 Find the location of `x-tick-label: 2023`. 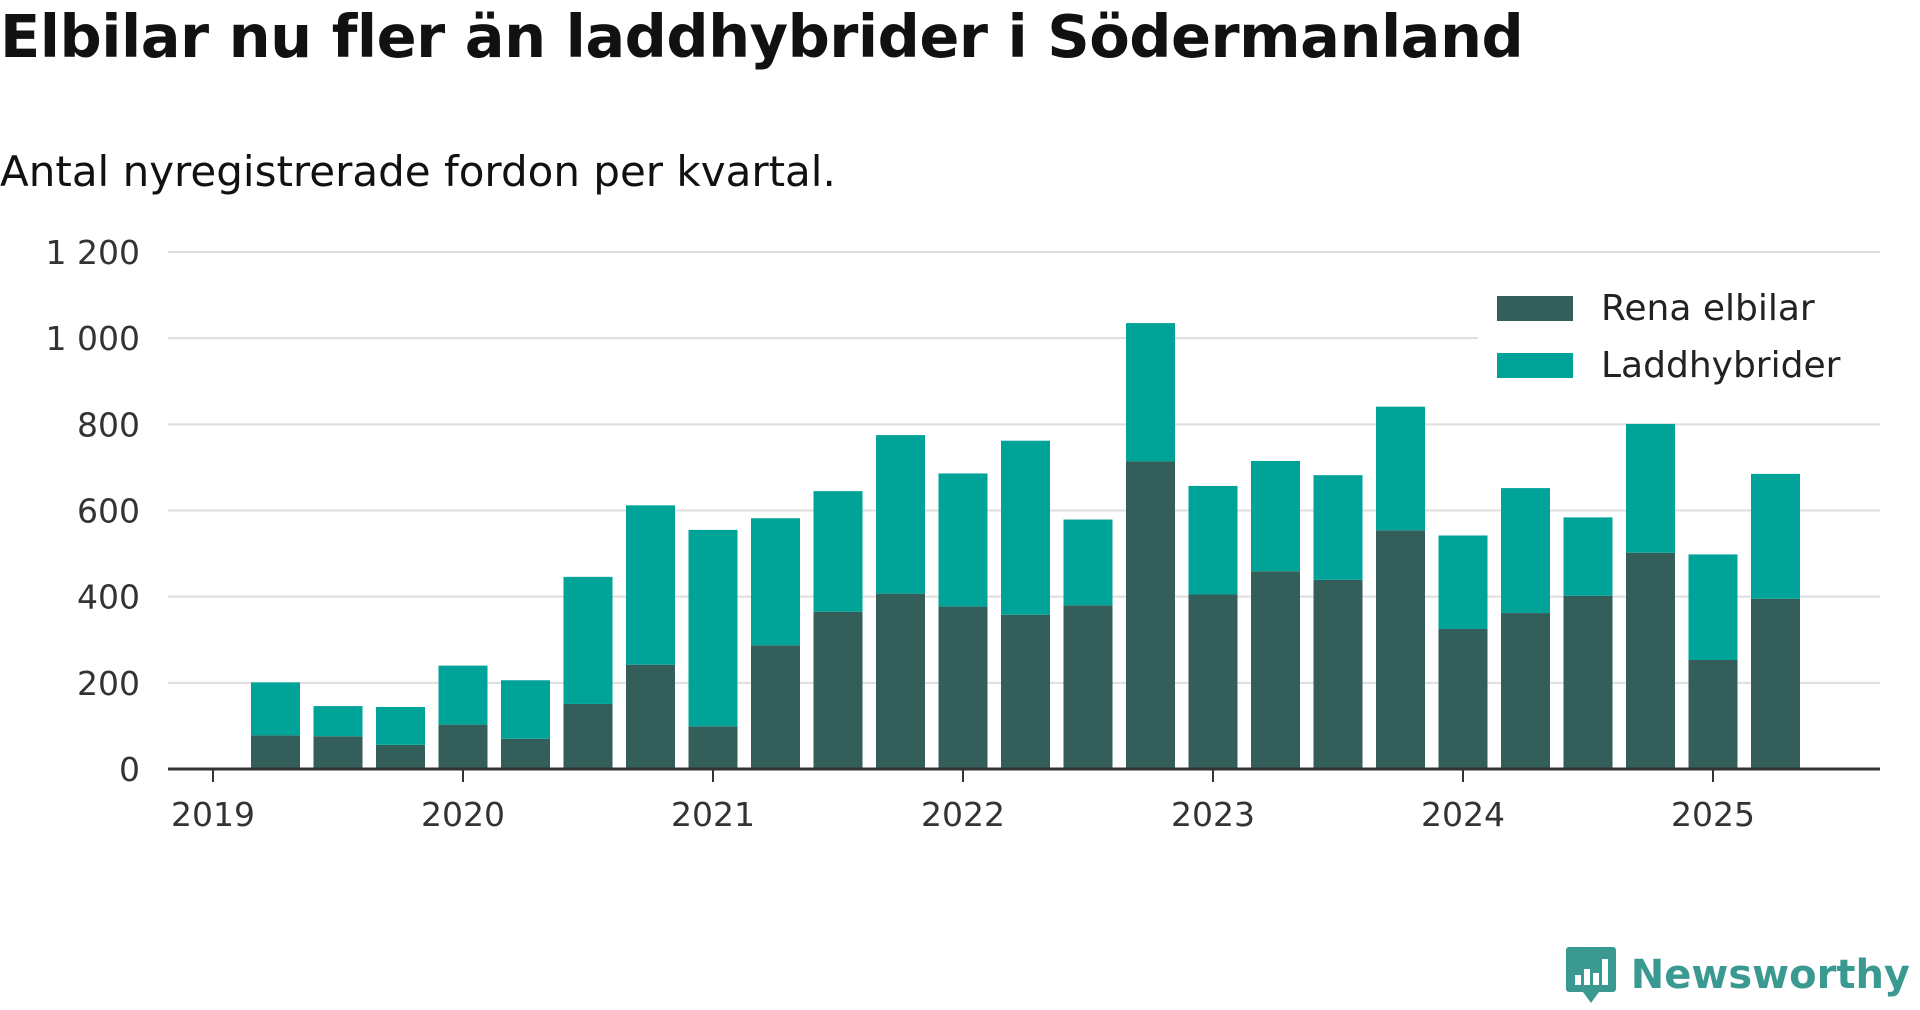

x-tick-label: 2023 is located at coordinates (1213, 814).